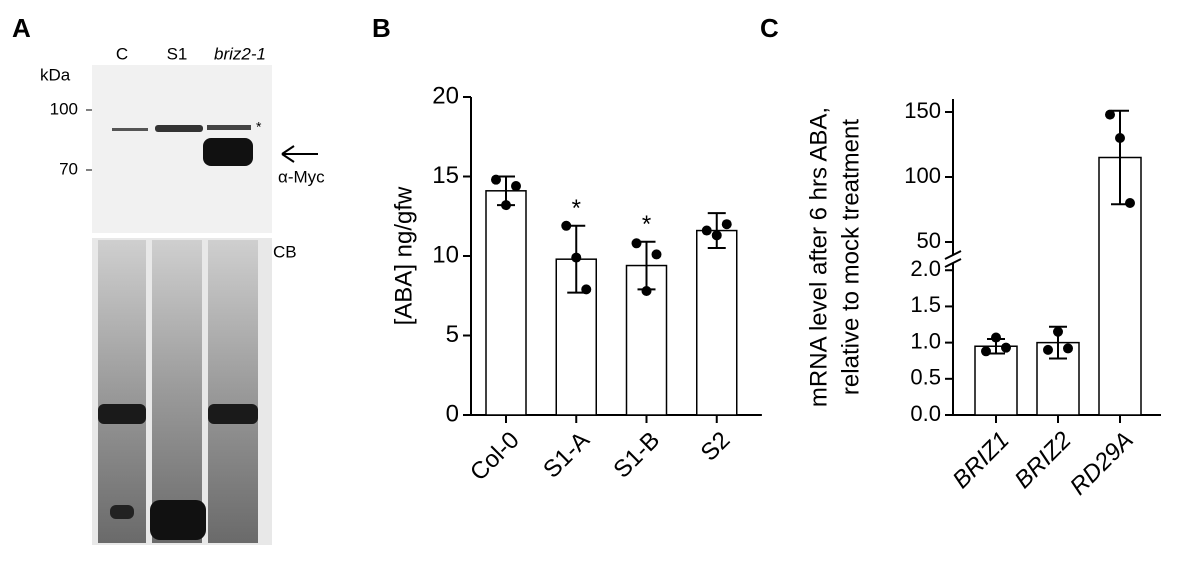 The width and height of the screenshot is (1183, 562). What do you see at coordinates (285, 251) in the screenshot?
I see `stain-label: CB` at bounding box center [285, 251].